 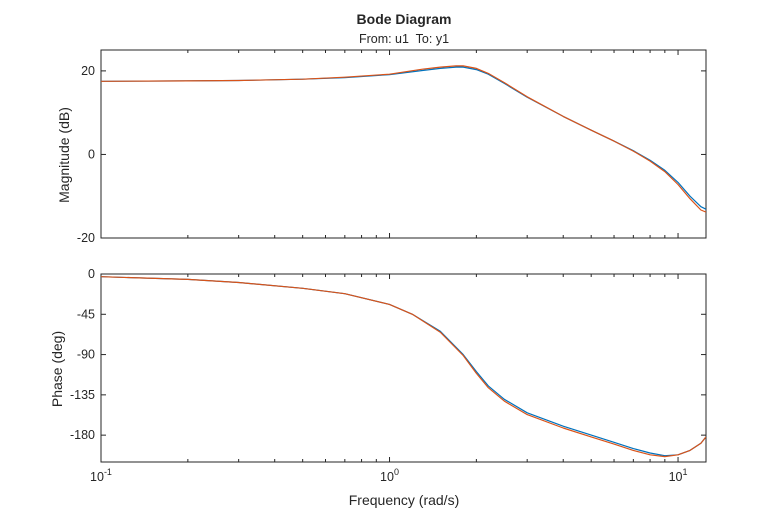 I want to click on y-tick-label: -20, so click(x=86, y=238).